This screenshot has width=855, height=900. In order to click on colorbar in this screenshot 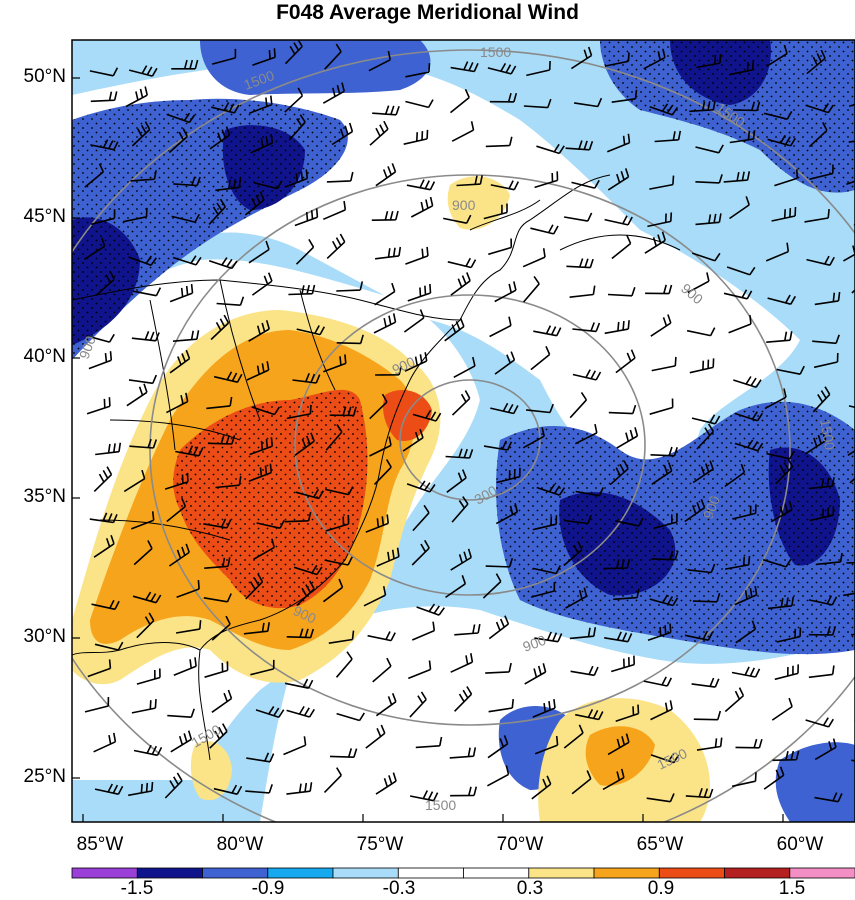, I will do `click(463, 873)`.